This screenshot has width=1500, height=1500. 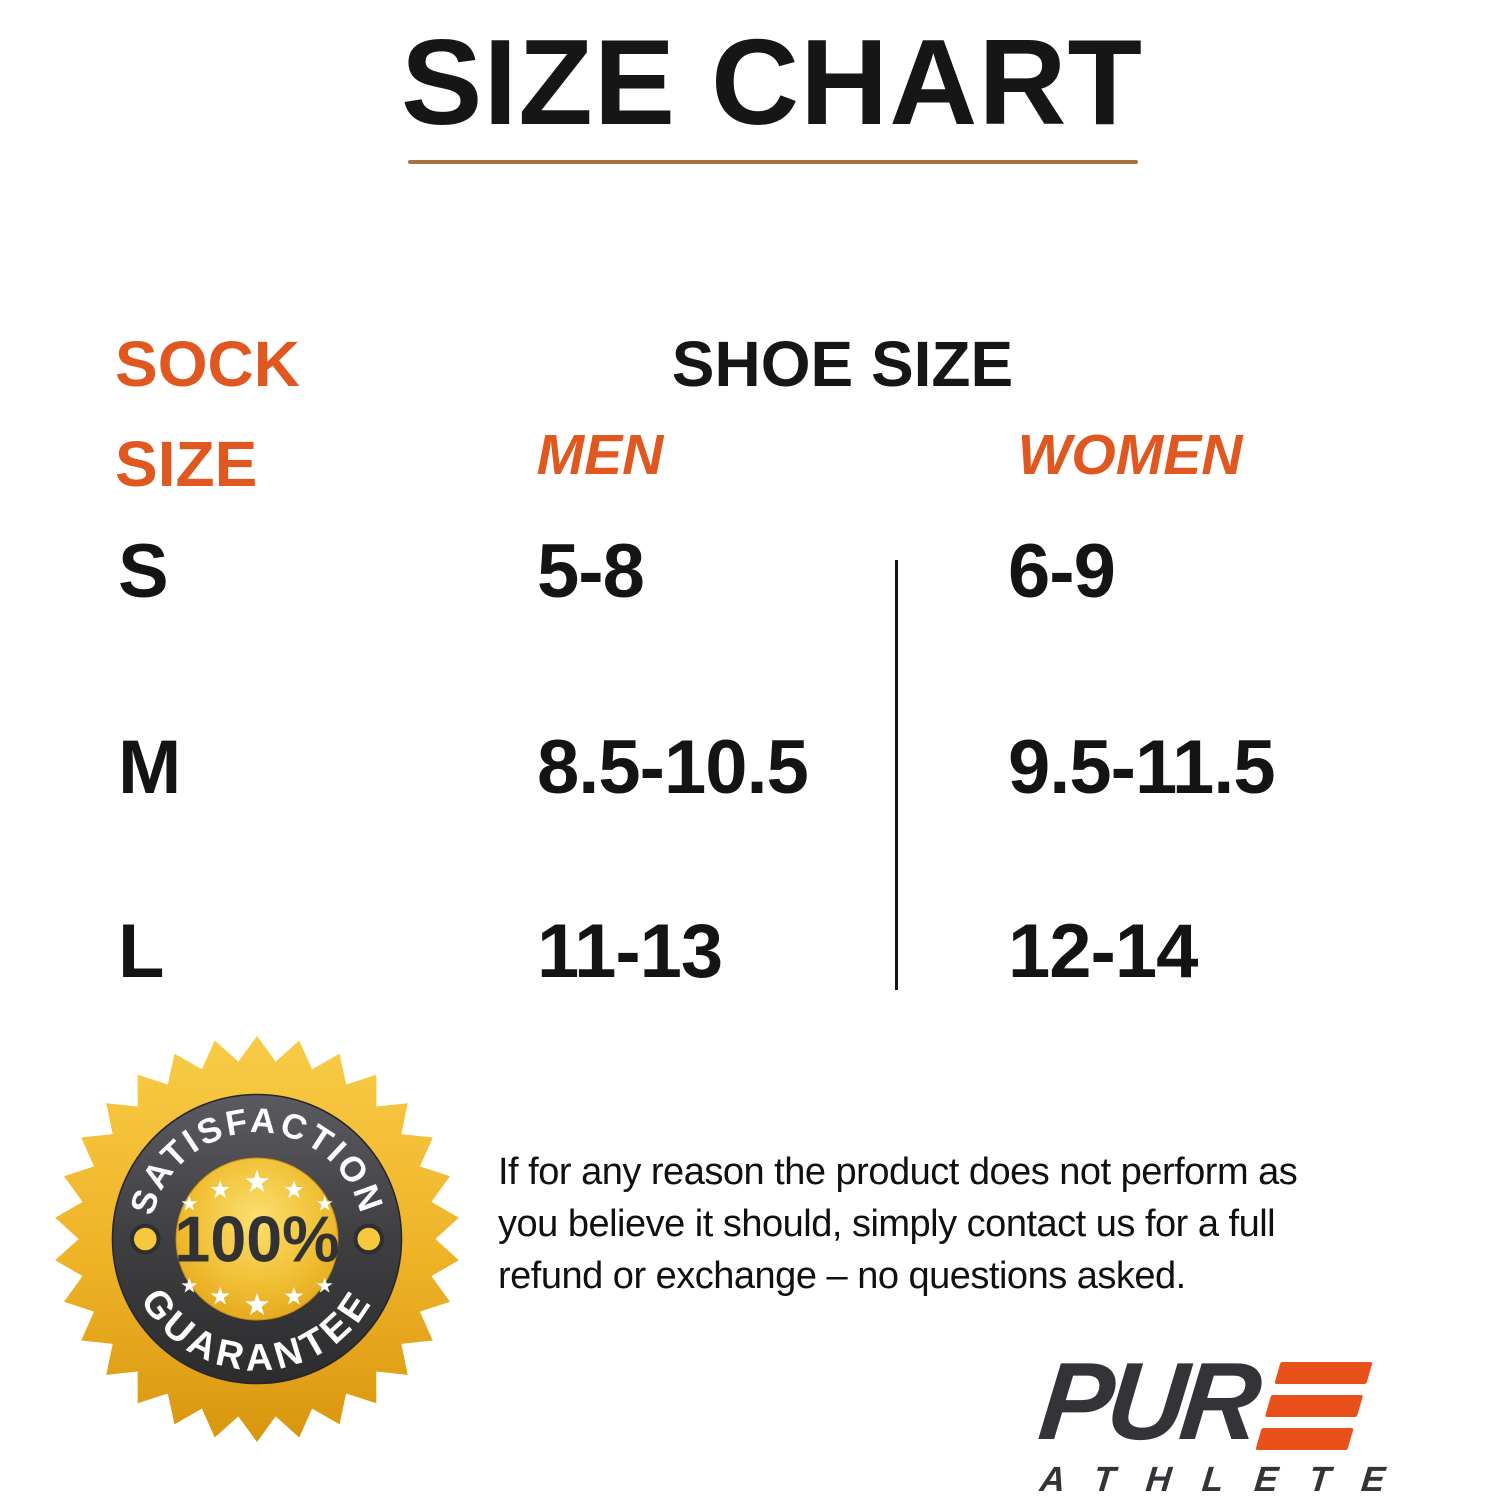 What do you see at coordinates (750, 578) in the screenshot?
I see `table-row-small: S 5-8 6-9` at bounding box center [750, 578].